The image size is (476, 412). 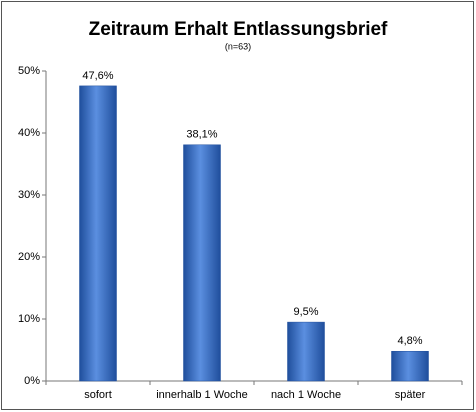 I want to click on y-tick-label: 20%, so click(x=29, y=257).